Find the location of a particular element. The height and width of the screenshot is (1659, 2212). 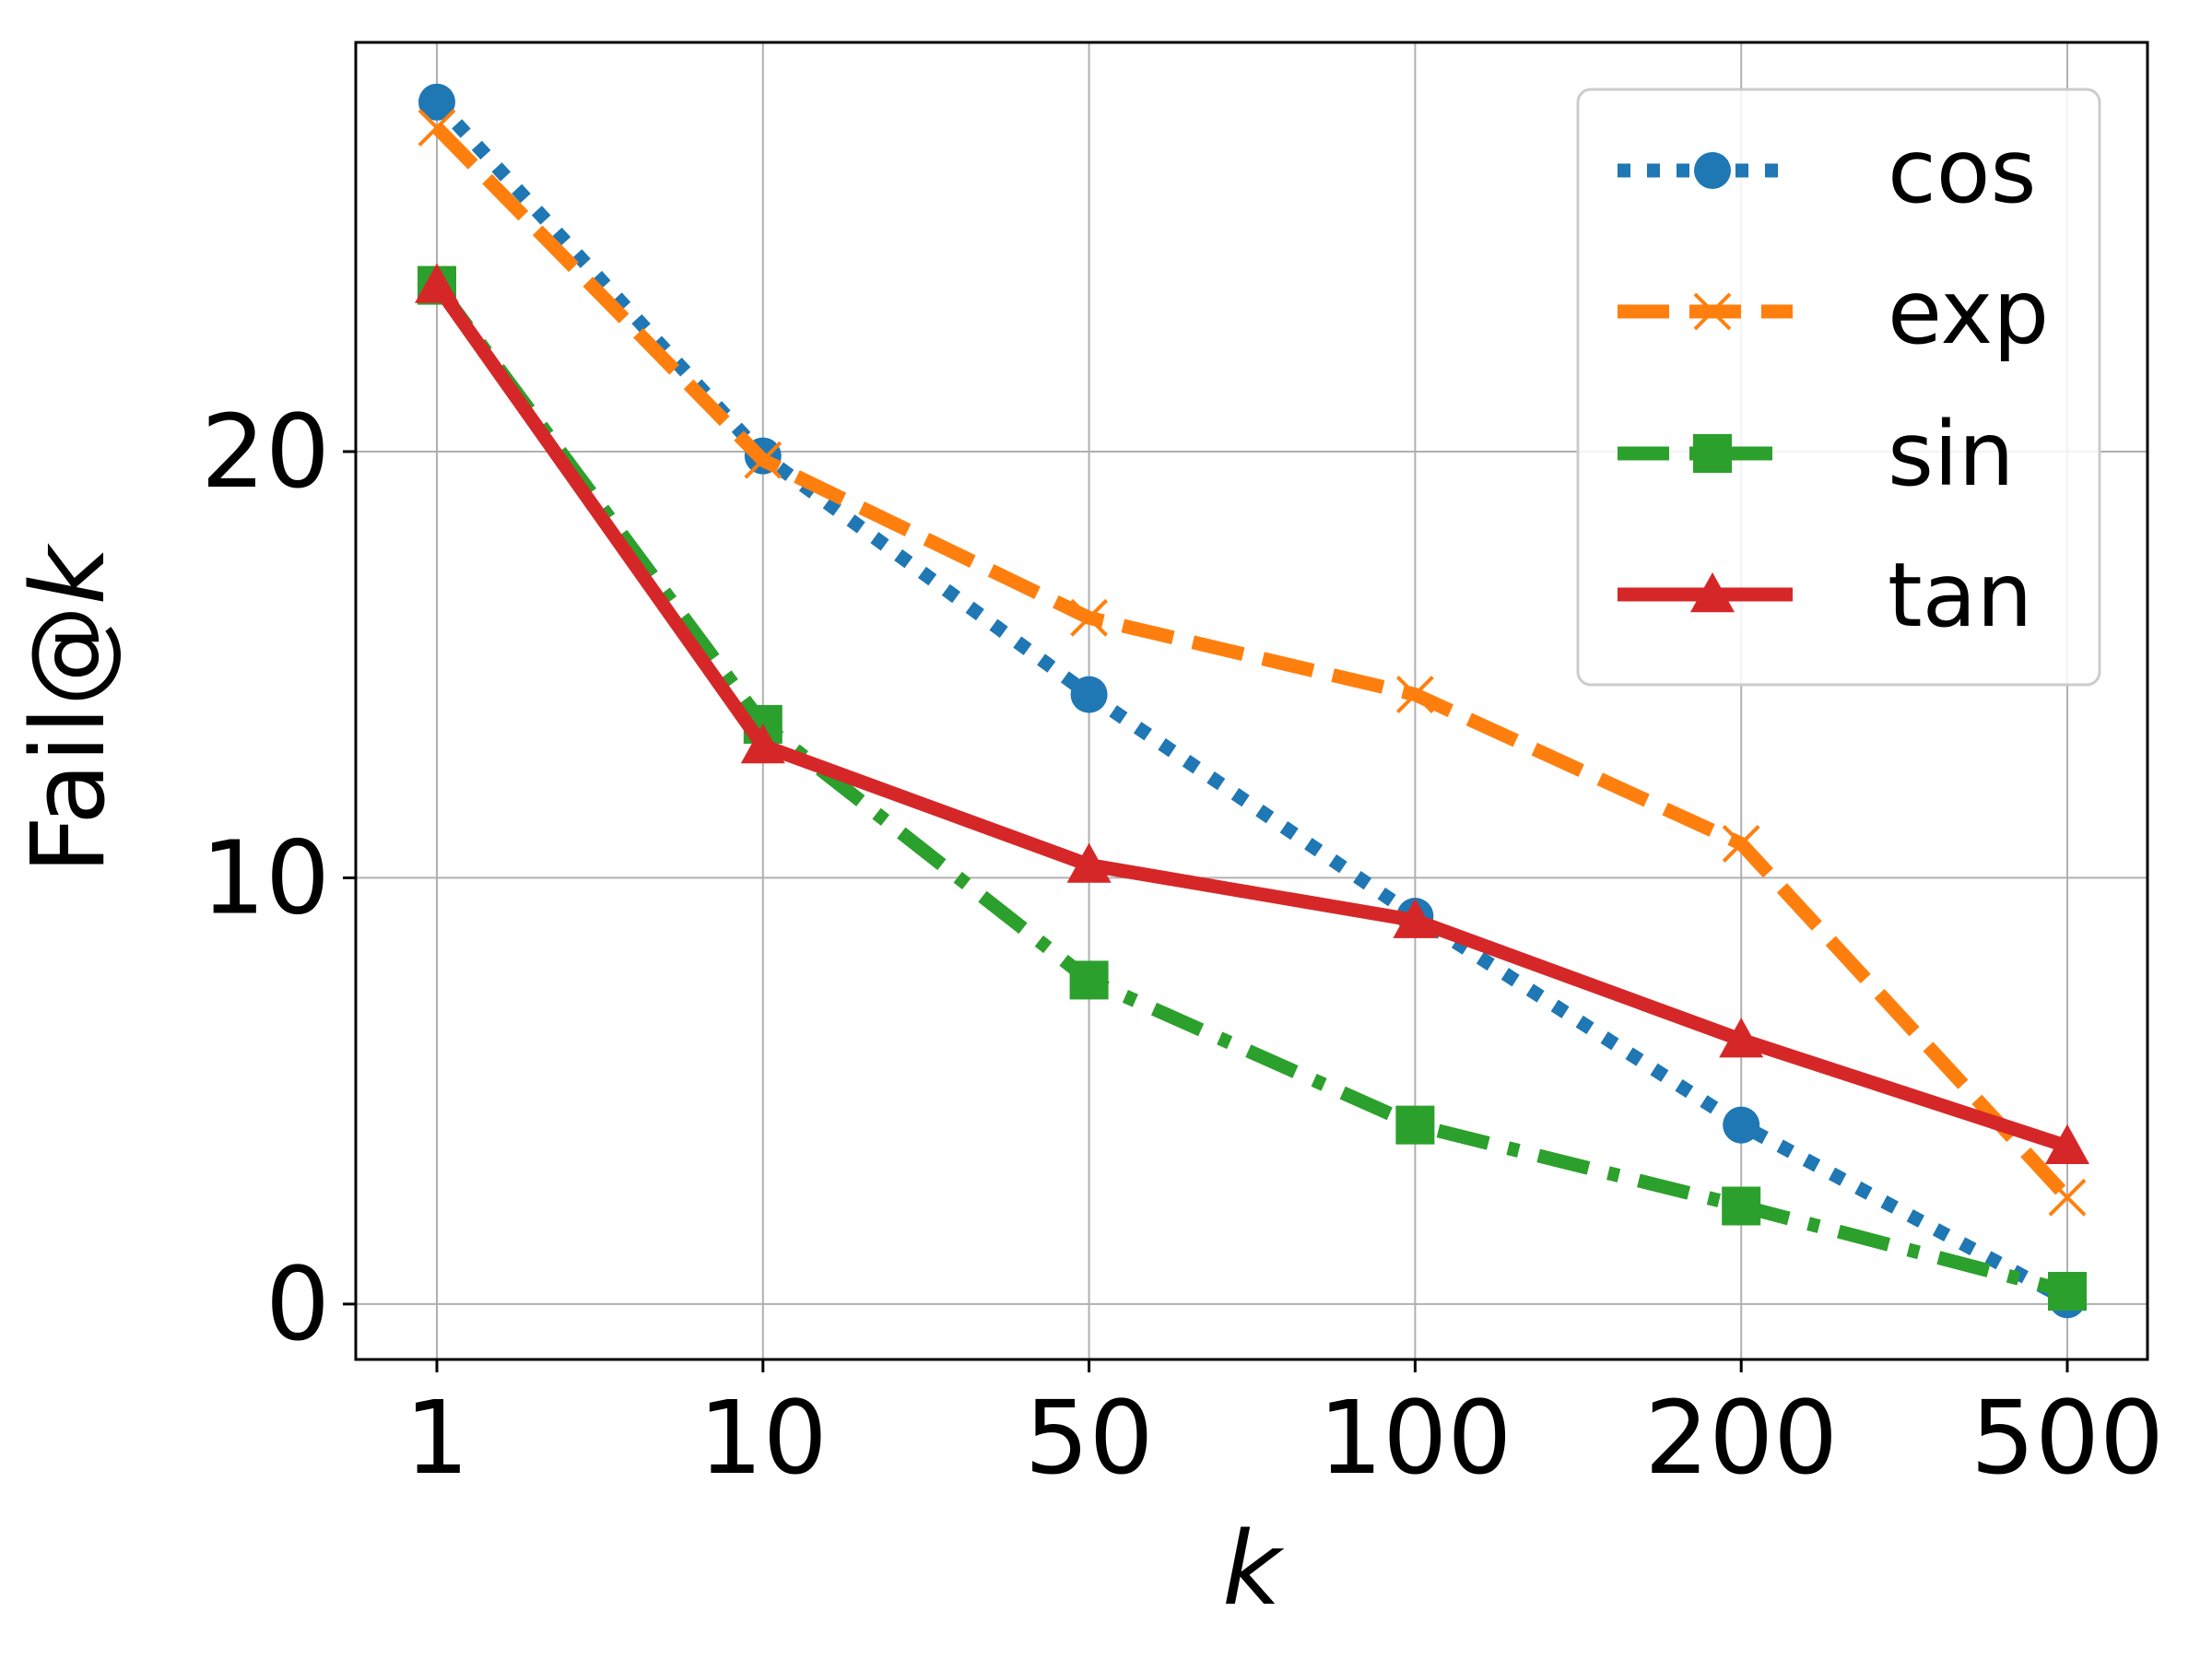

legend-item-tan: tan is located at coordinates (1825, 595).